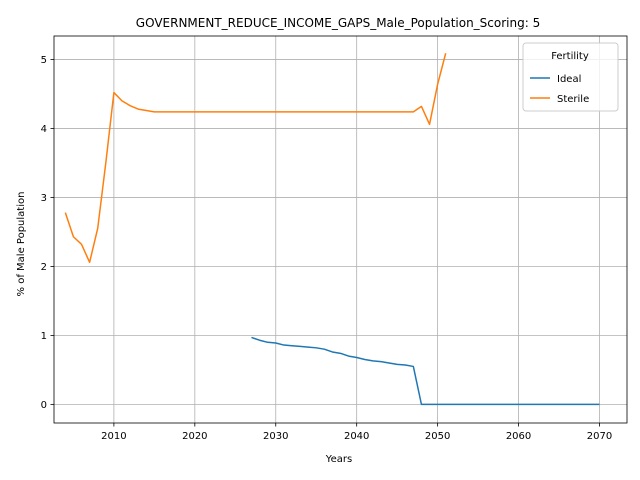 The height and width of the screenshot is (480, 640). Describe the element at coordinates (437, 436) in the screenshot. I see `x-tick-label: 2050` at that location.